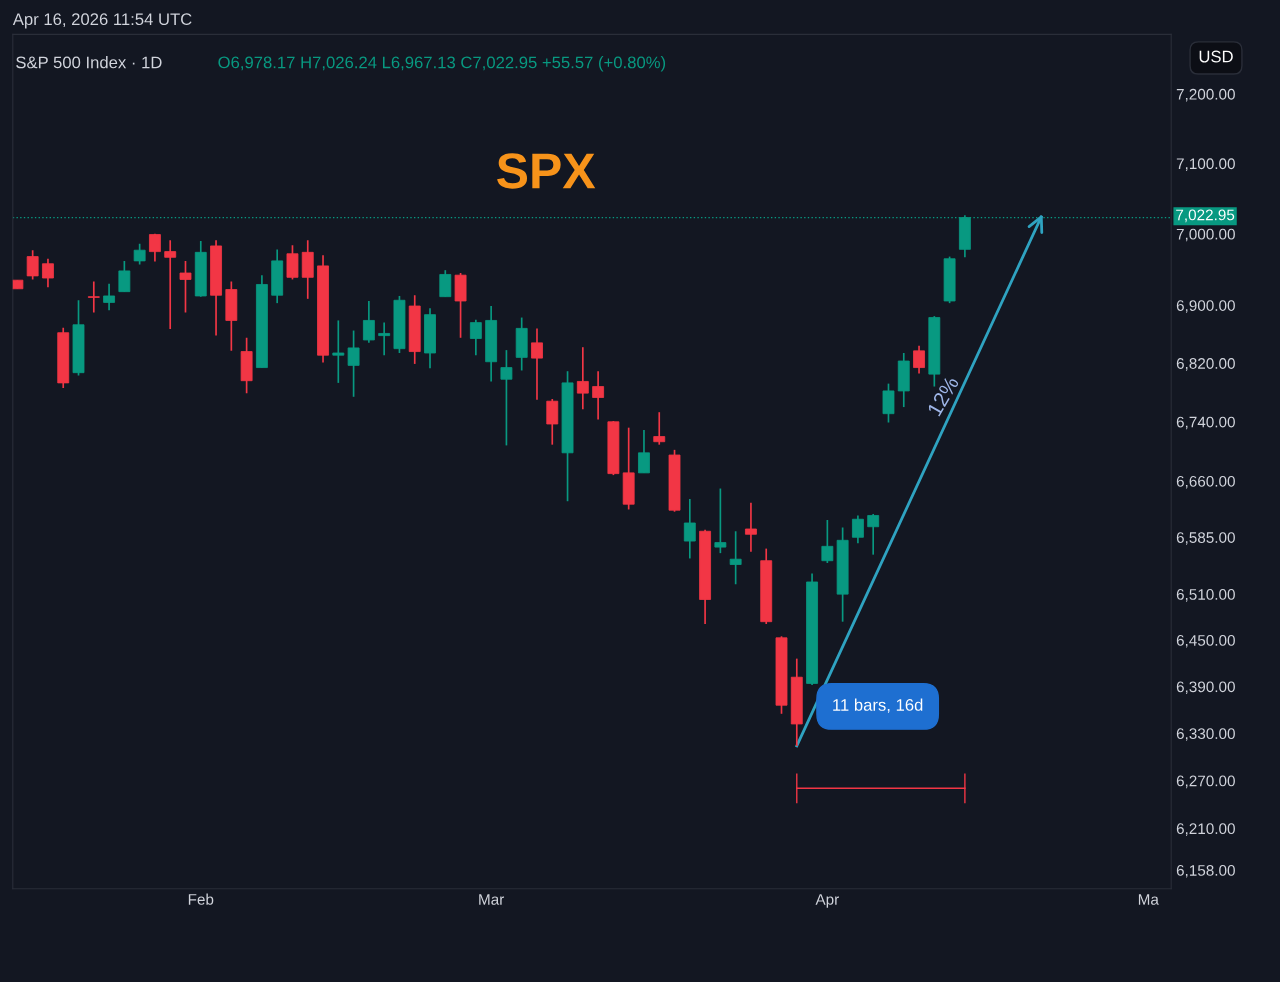 The image size is (1280, 982). Describe the element at coordinates (1205, 235) in the screenshot. I see `y-tick-label: 7,000.00` at that location.